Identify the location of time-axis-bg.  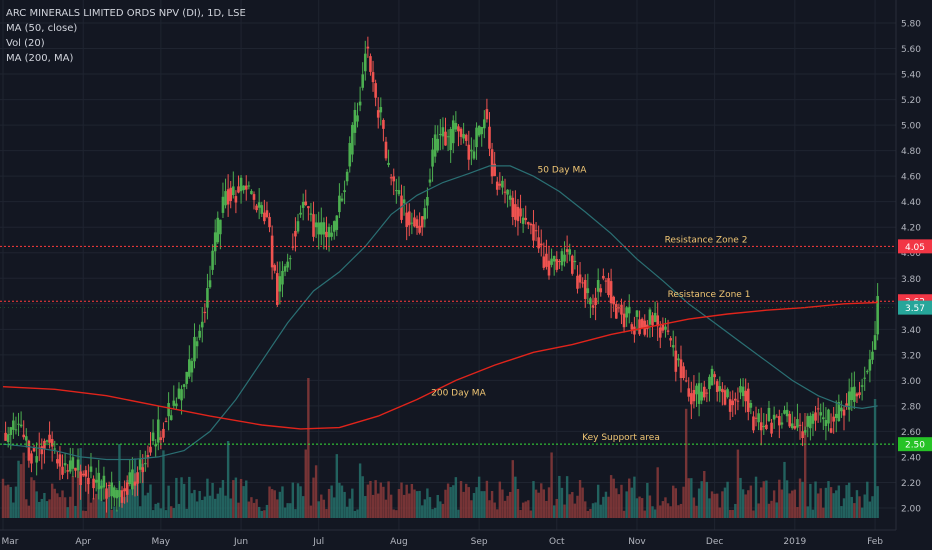
(466, 540).